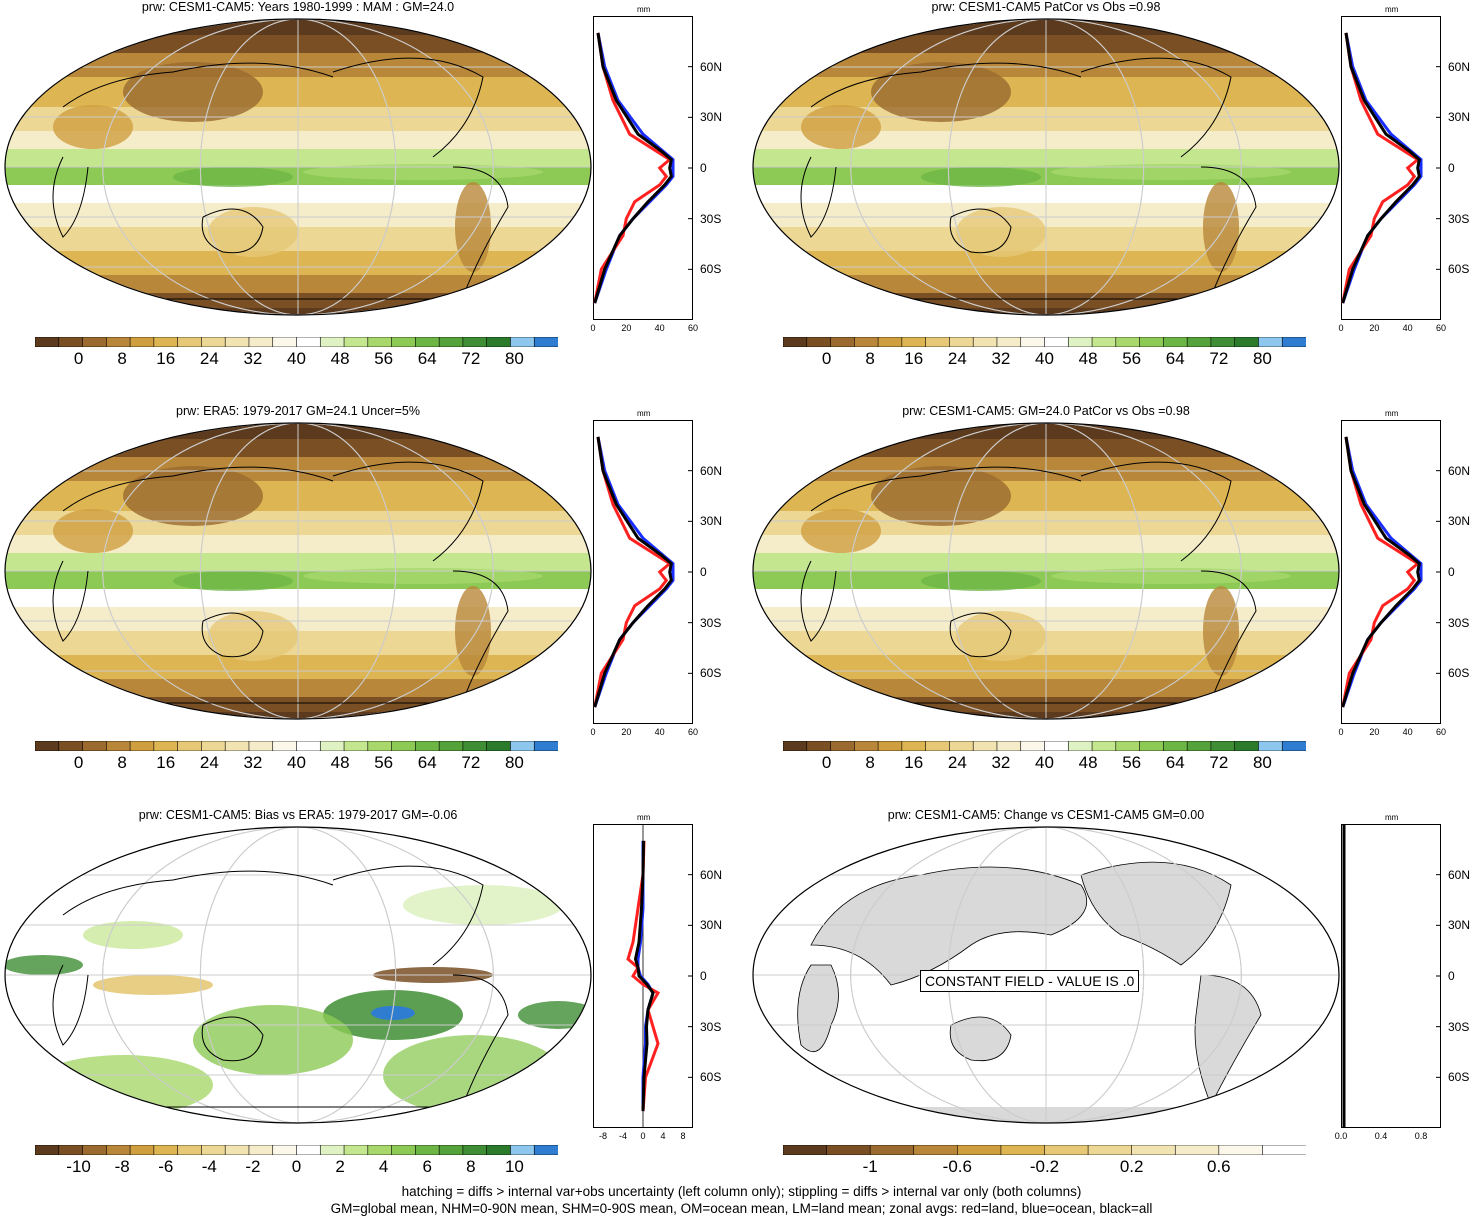 The width and height of the screenshot is (1483, 1217). What do you see at coordinates (683, 1136) in the screenshot?
I see `zonal-x-tick-label: 8` at bounding box center [683, 1136].